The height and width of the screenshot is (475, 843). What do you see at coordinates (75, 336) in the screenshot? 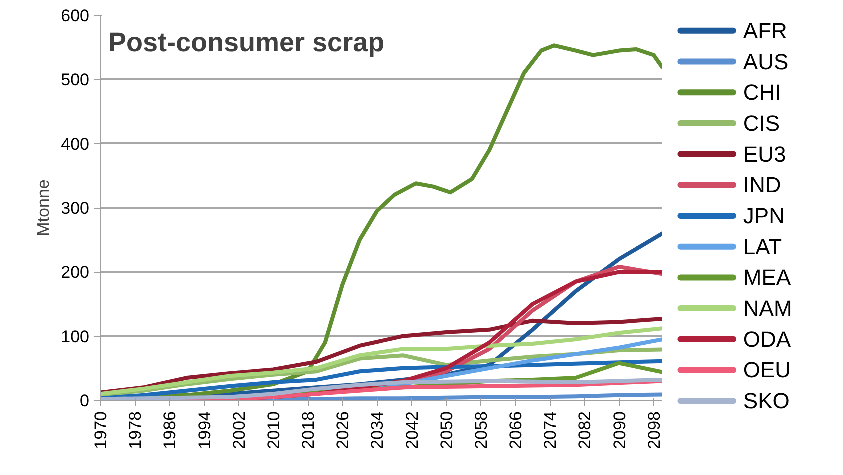
I see `y-tick-label: 100` at bounding box center [75, 336].